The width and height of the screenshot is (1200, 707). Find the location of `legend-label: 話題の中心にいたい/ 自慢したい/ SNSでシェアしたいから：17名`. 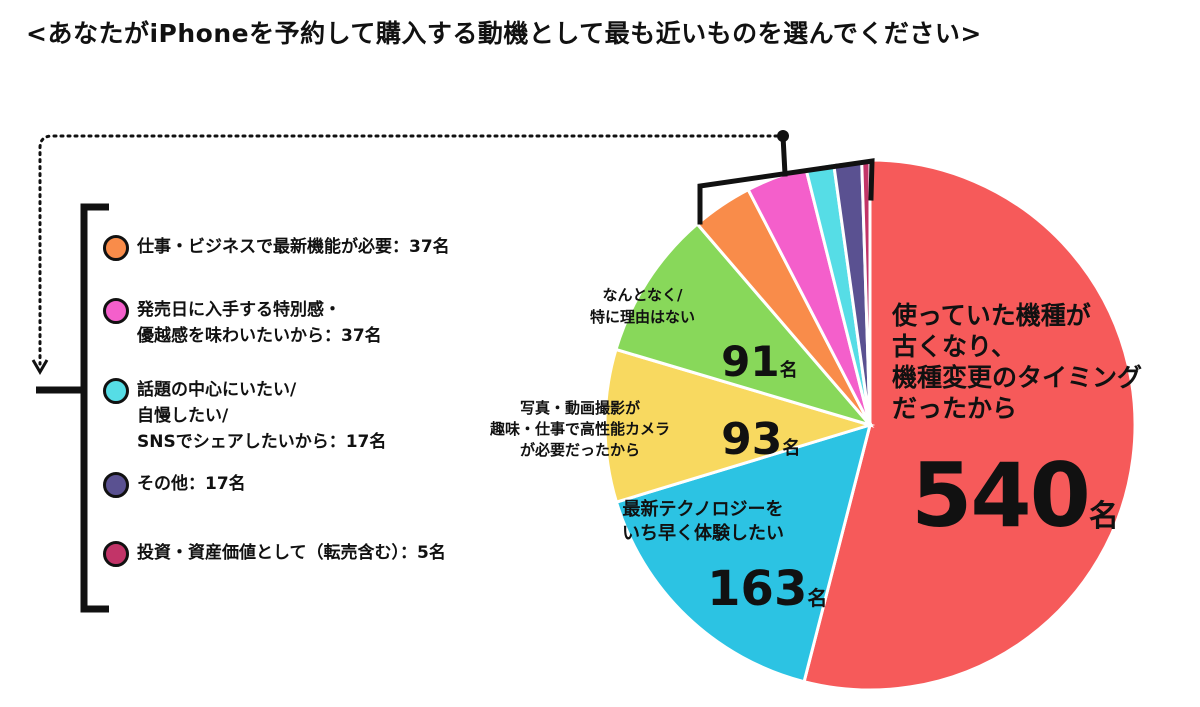

legend-label: 話題の中心にいたい/ 自慢したい/ SNSでシェアしたいから：17名 is located at coordinates (262, 416).